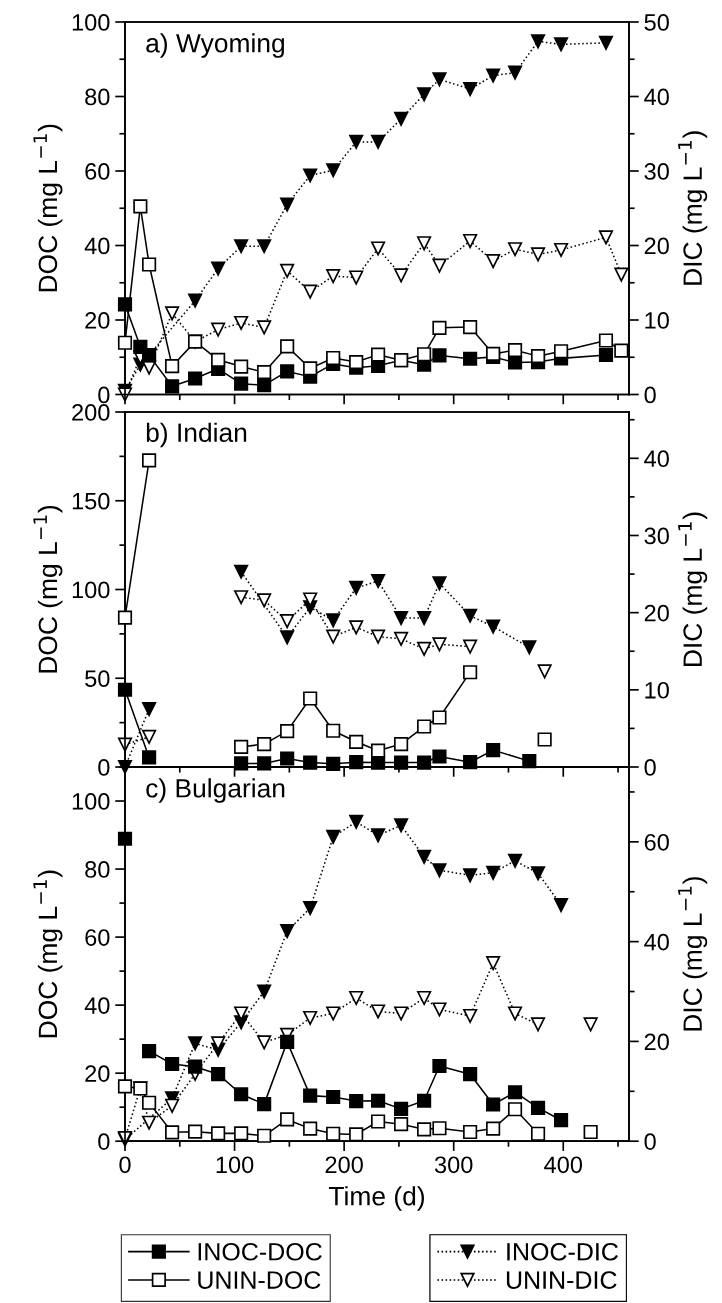 The width and height of the screenshot is (722, 1303). What do you see at coordinates (344, 1165) in the screenshot?
I see `x-tick-label: 200` at bounding box center [344, 1165].